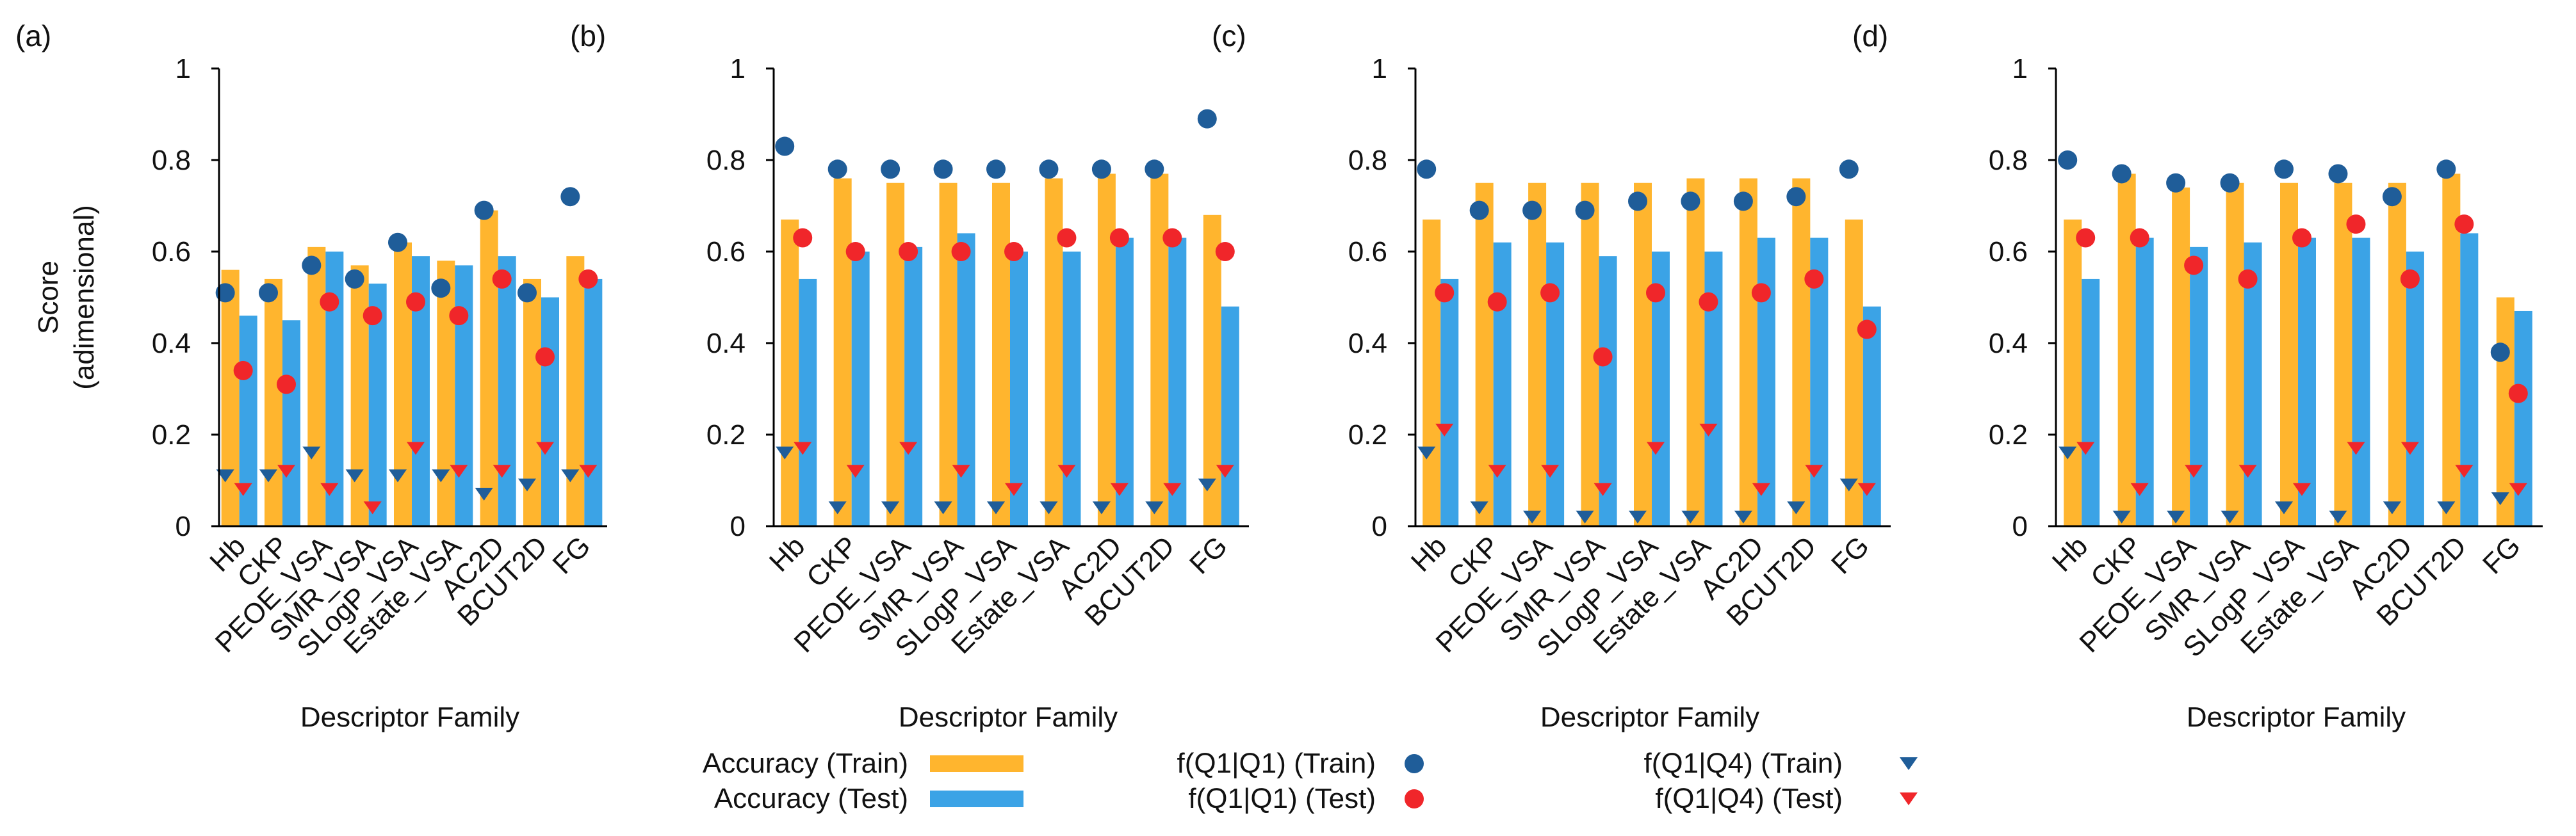 Image resolution: width=2576 pixels, height=836 pixels. Describe the element at coordinates (726, 160) in the screenshot. I see `y-tick-label: 0.8` at that location.